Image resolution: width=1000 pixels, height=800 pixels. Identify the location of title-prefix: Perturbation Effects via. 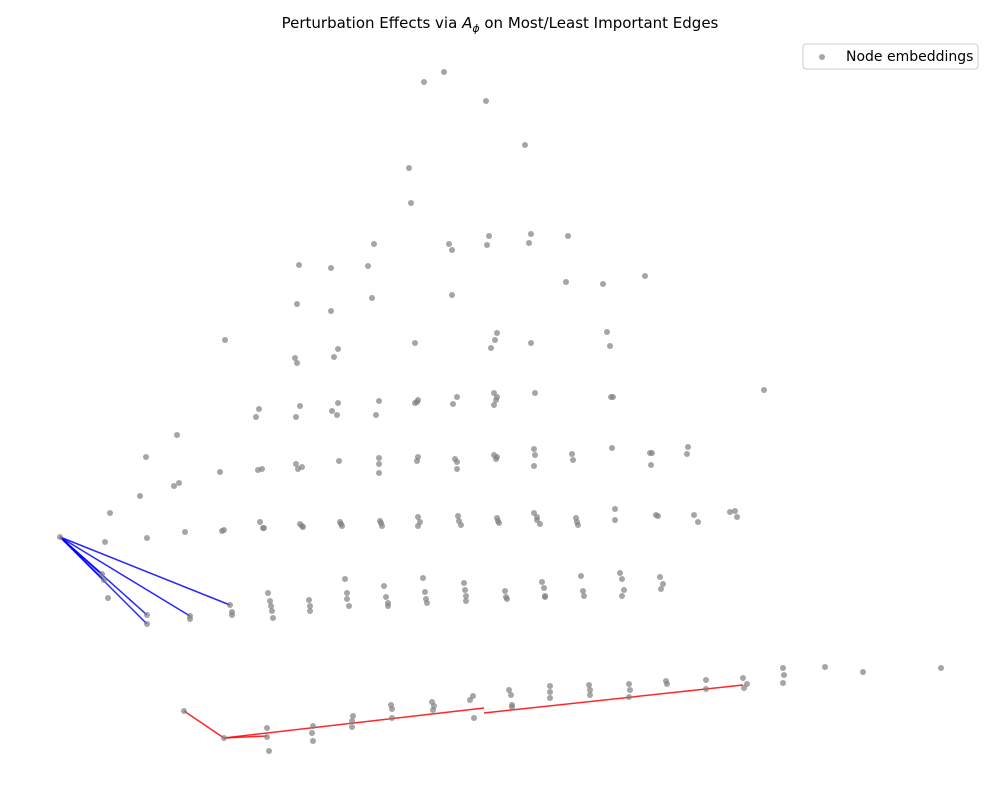
(372, 23).